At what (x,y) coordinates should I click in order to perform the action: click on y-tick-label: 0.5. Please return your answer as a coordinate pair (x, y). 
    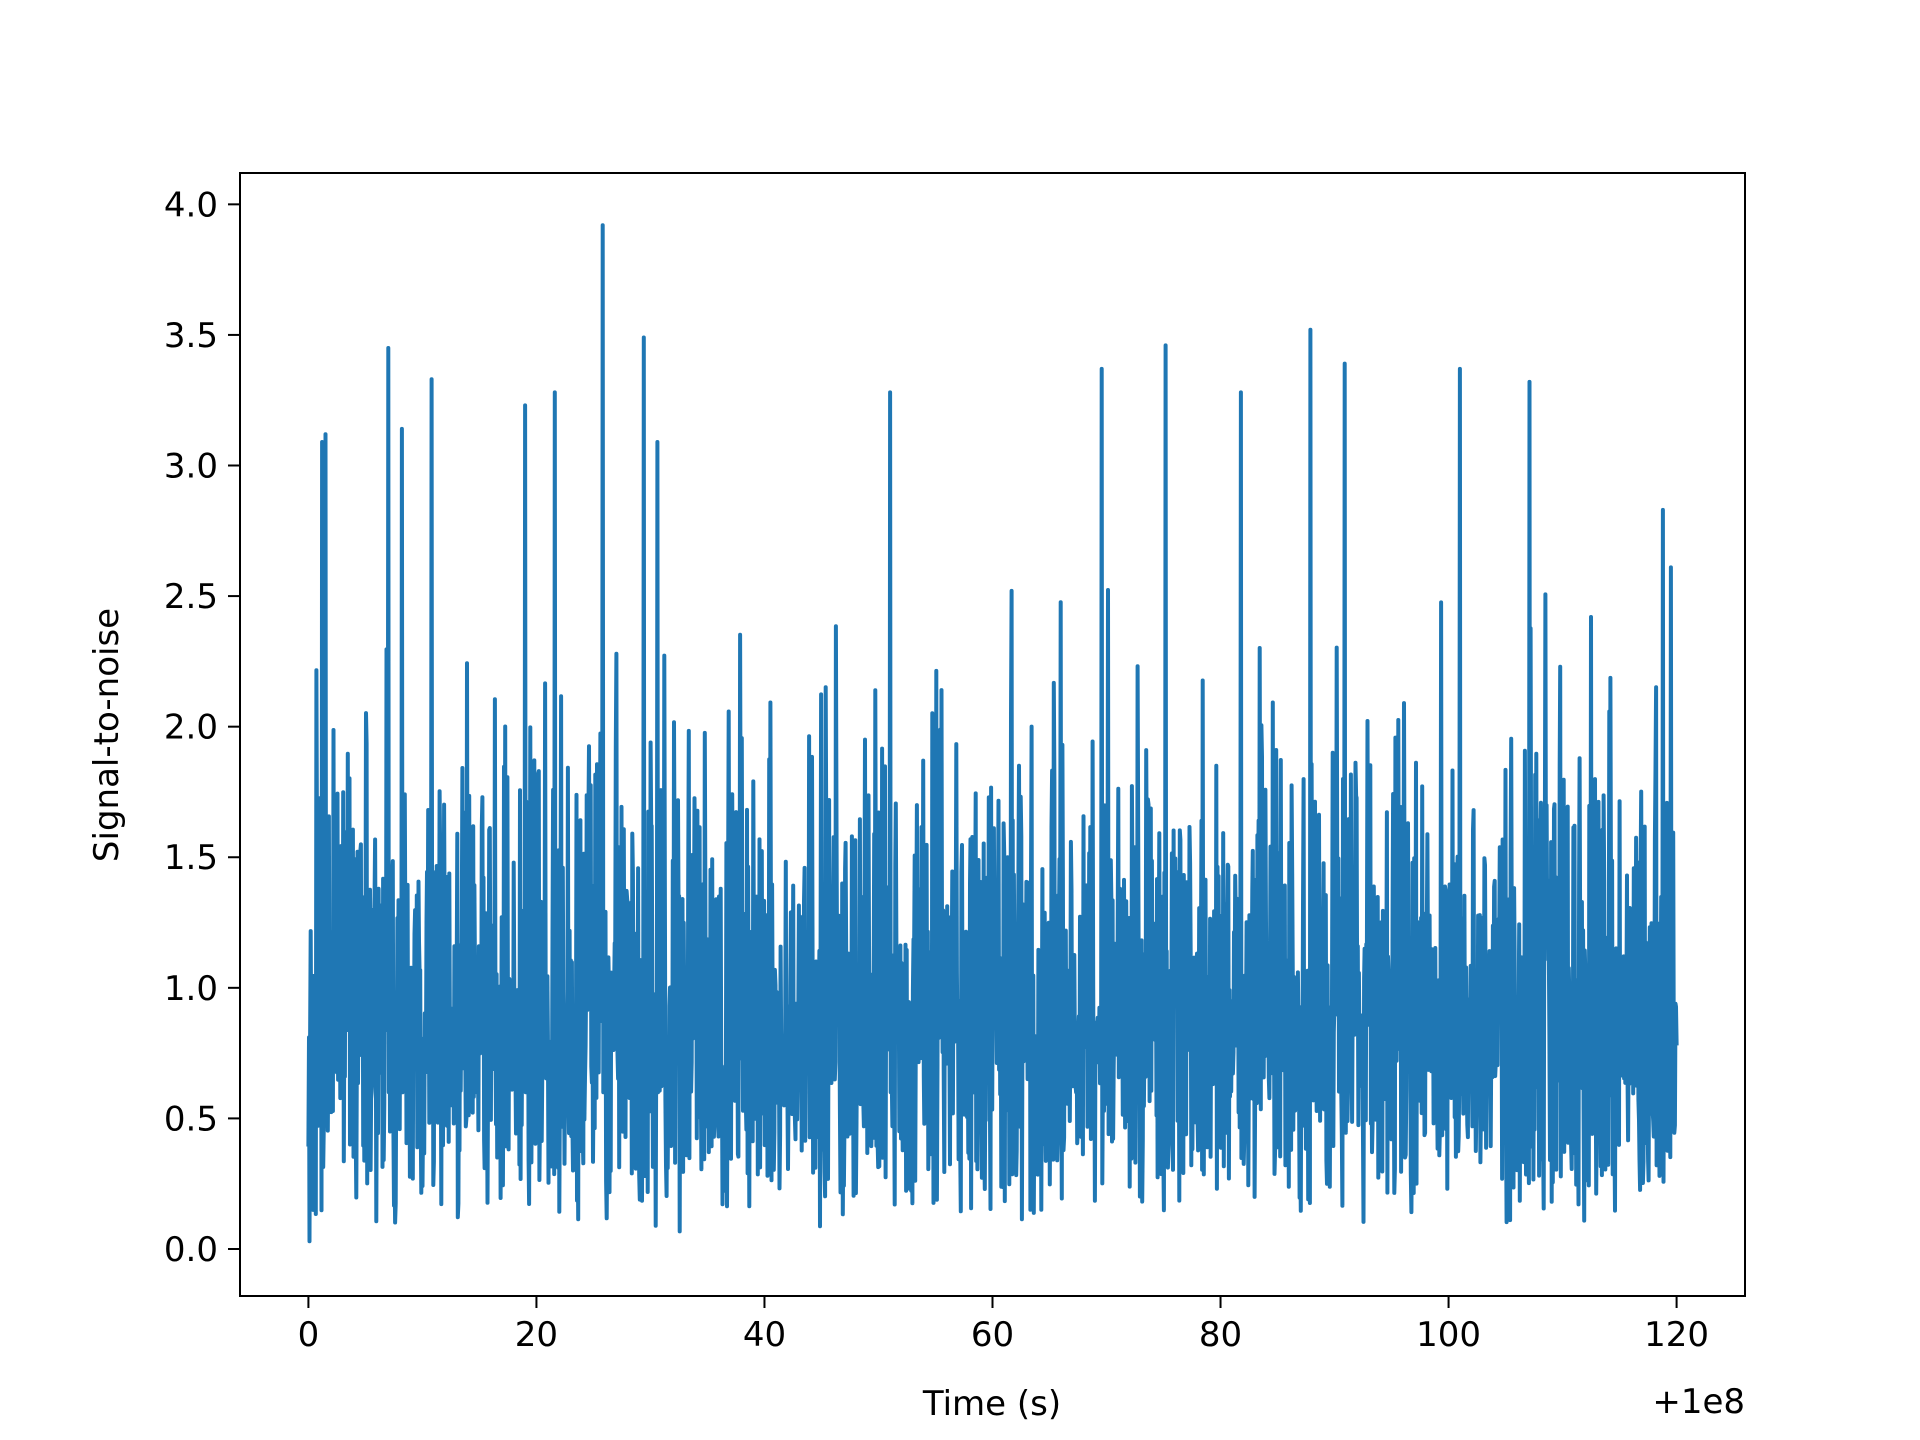
    Looking at the image, I should click on (191, 1119).